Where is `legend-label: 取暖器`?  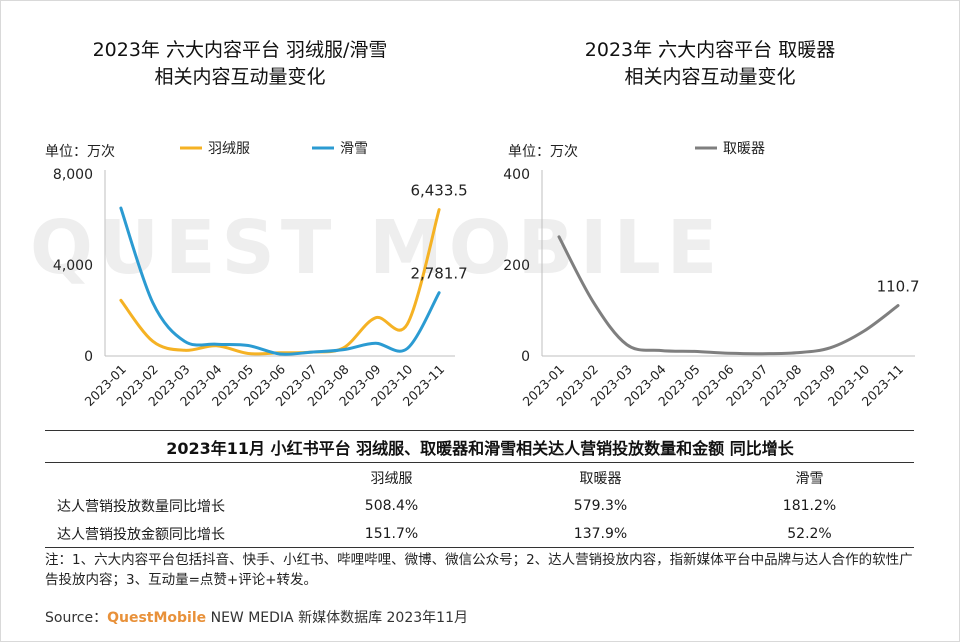 legend-label: 取暖器 is located at coordinates (744, 149).